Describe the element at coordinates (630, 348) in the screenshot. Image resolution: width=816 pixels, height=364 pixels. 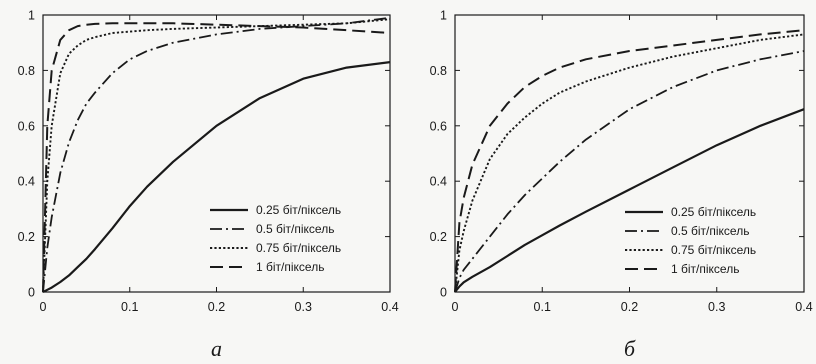
I see `panel-label: б` at that location.